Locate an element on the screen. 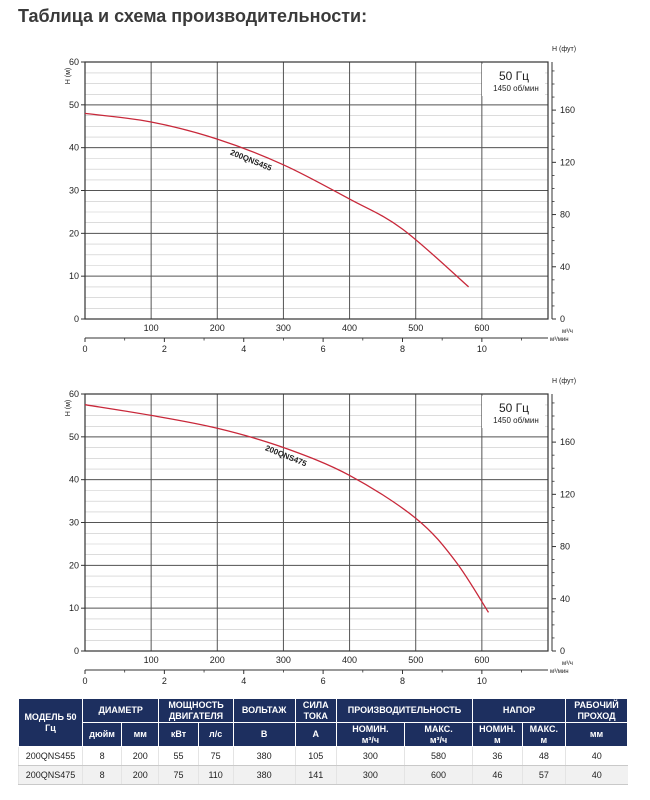  right-axis-label: Н (фут) is located at coordinates (564, 381).